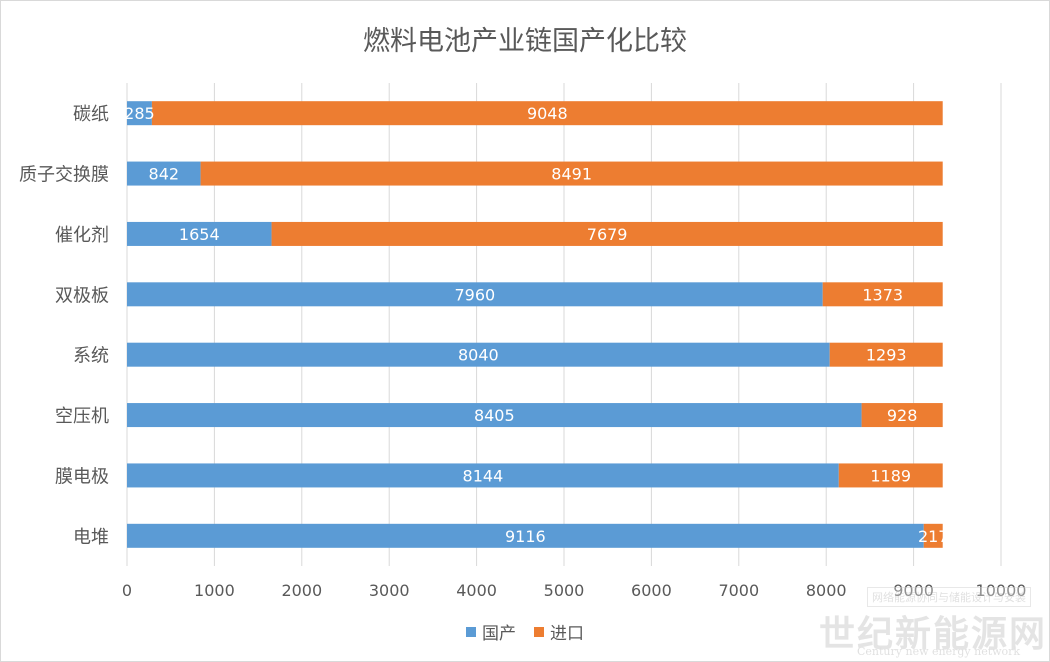  I want to click on data-label-import: 1293, so click(886, 355).